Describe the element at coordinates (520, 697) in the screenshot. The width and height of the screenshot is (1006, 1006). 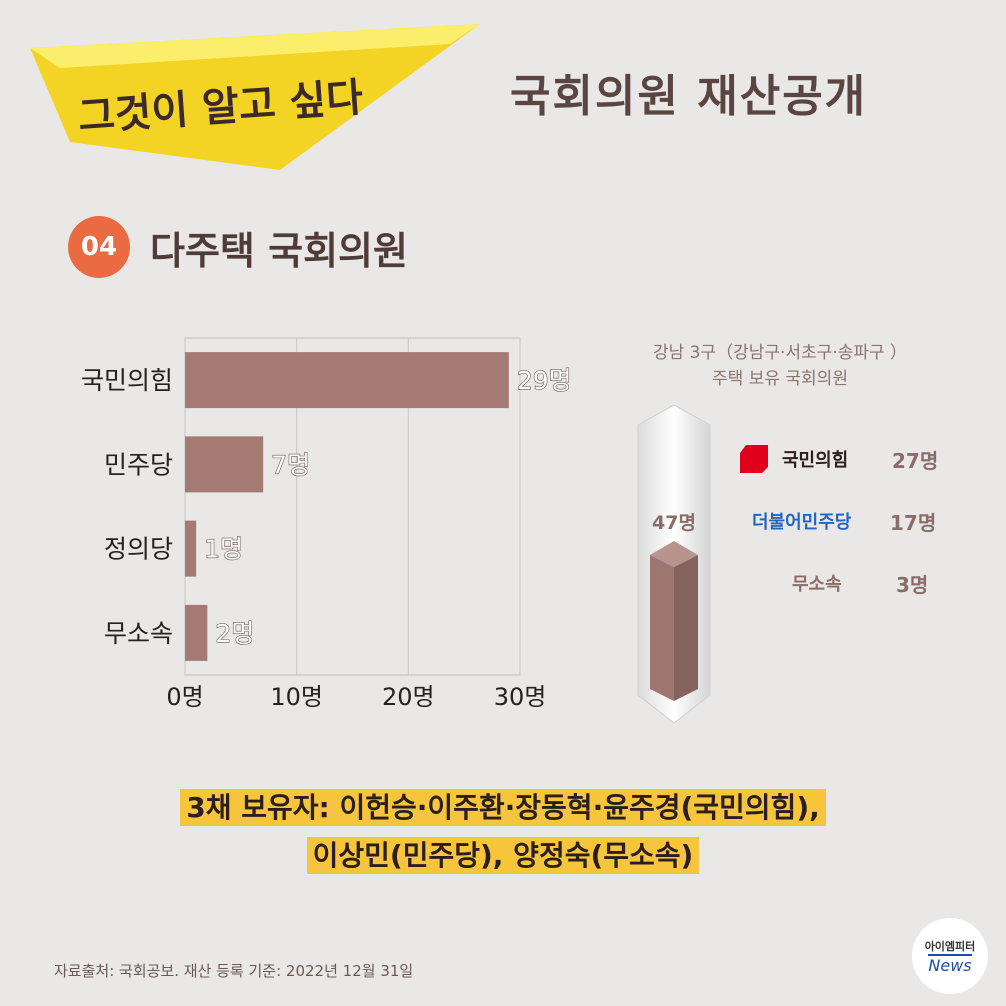
I see `x-tick-label: 30명` at that location.